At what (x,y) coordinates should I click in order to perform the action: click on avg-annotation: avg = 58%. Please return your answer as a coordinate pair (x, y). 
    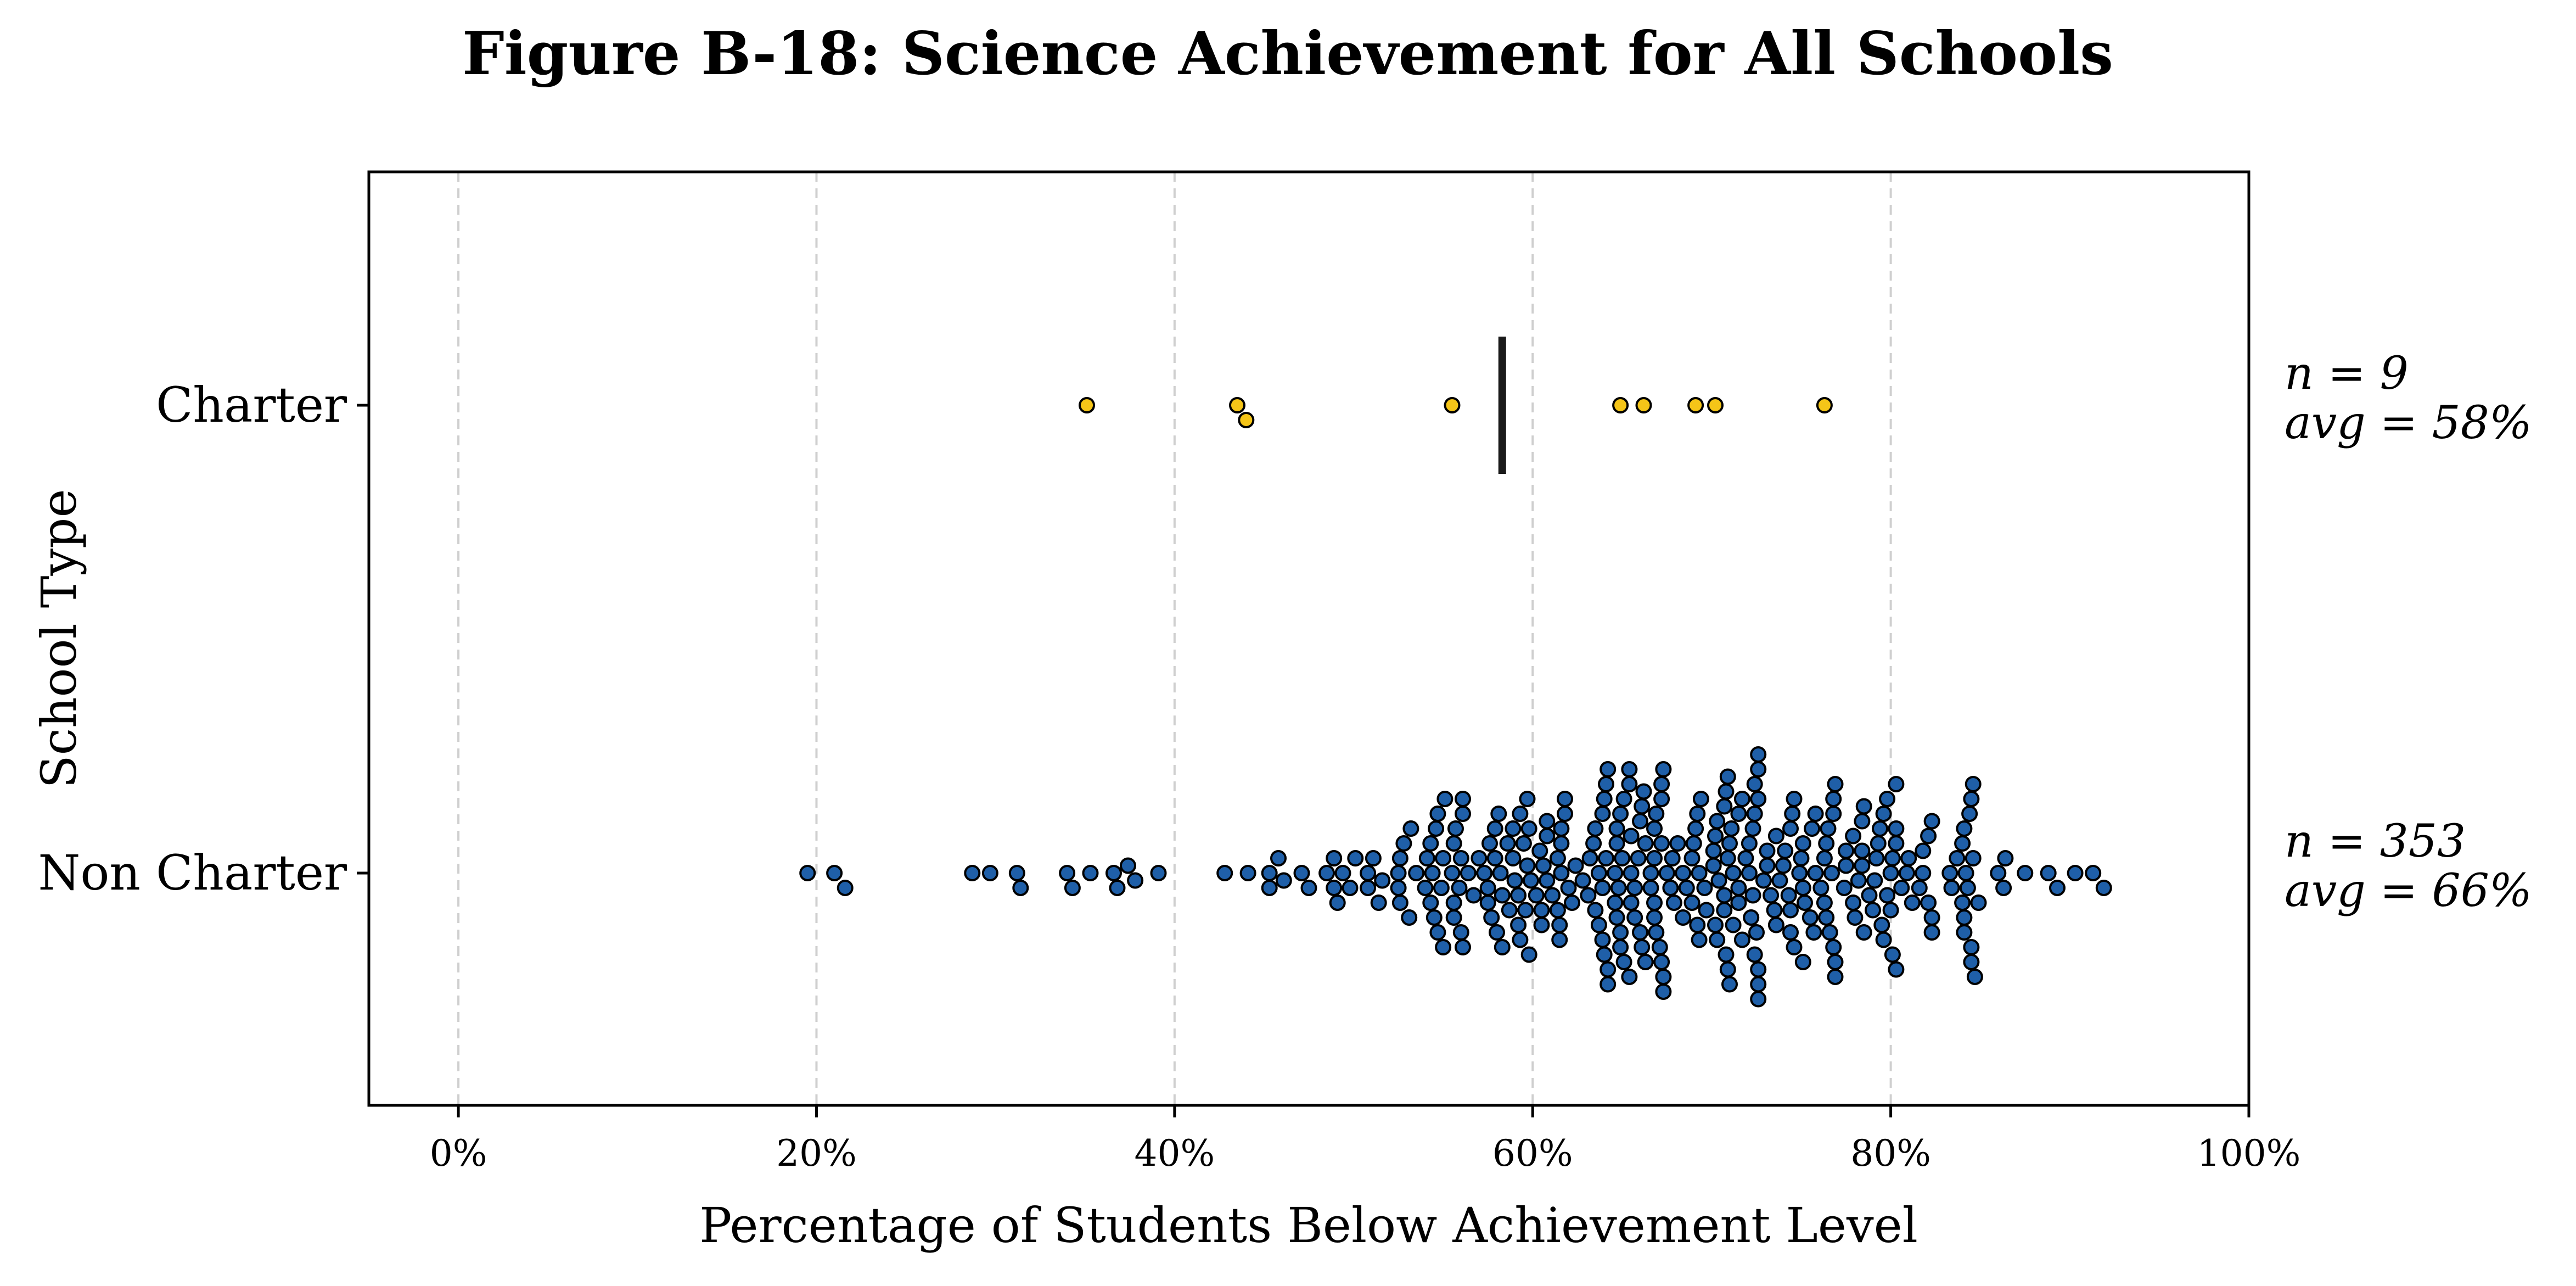
    Looking at the image, I should click on (2408, 423).